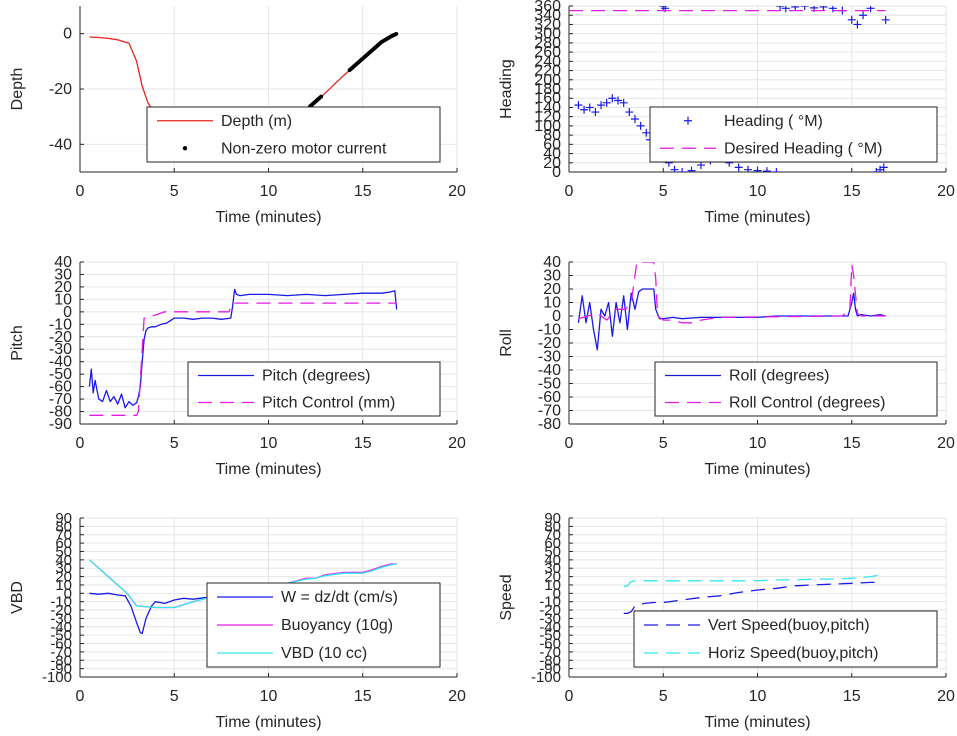 The height and width of the screenshot is (736, 957). Describe the element at coordinates (773, 121) in the screenshot. I see `legend-label: Heading ( °M)` at that location.